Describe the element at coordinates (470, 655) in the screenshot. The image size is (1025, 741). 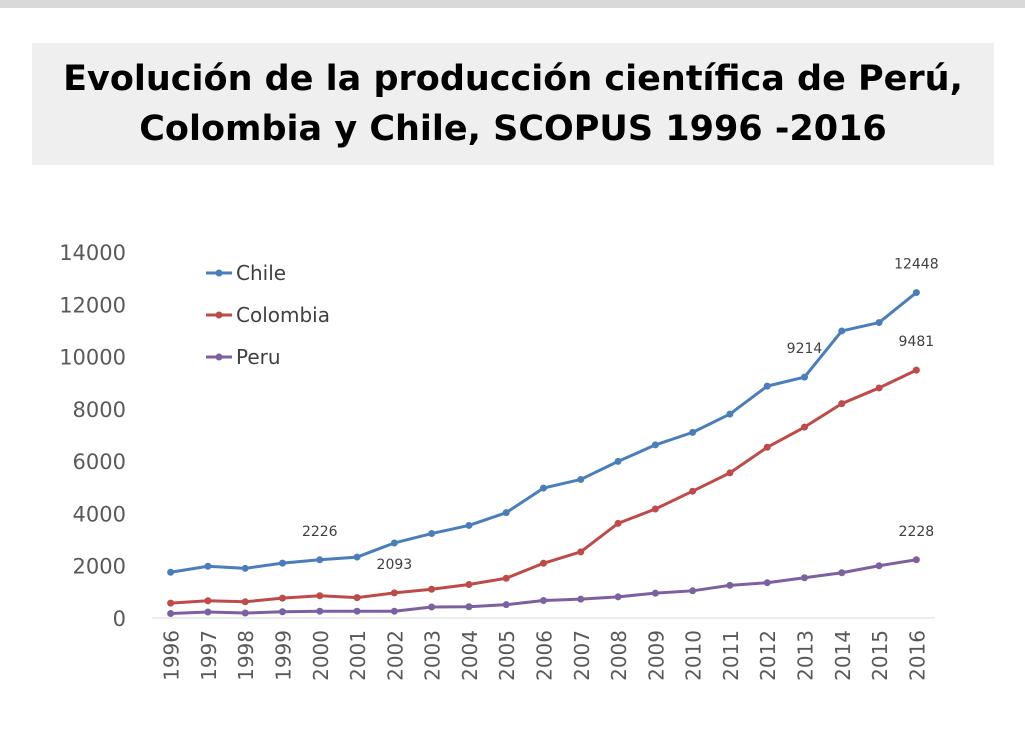
I see `x-tick-label: 2004` at that location.